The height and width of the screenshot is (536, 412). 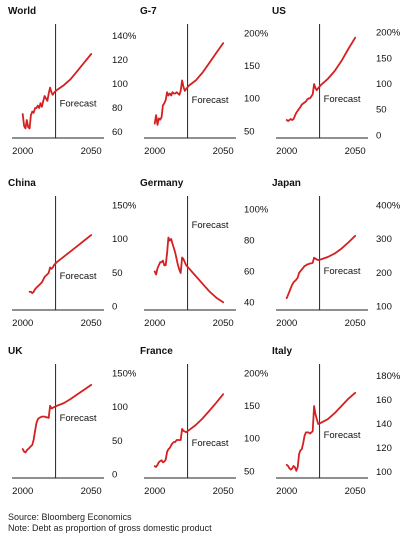 What do you see at coordinates (279, 11) in the screenshot?
I see `chart-title: US` at bounding box center [279, 11].